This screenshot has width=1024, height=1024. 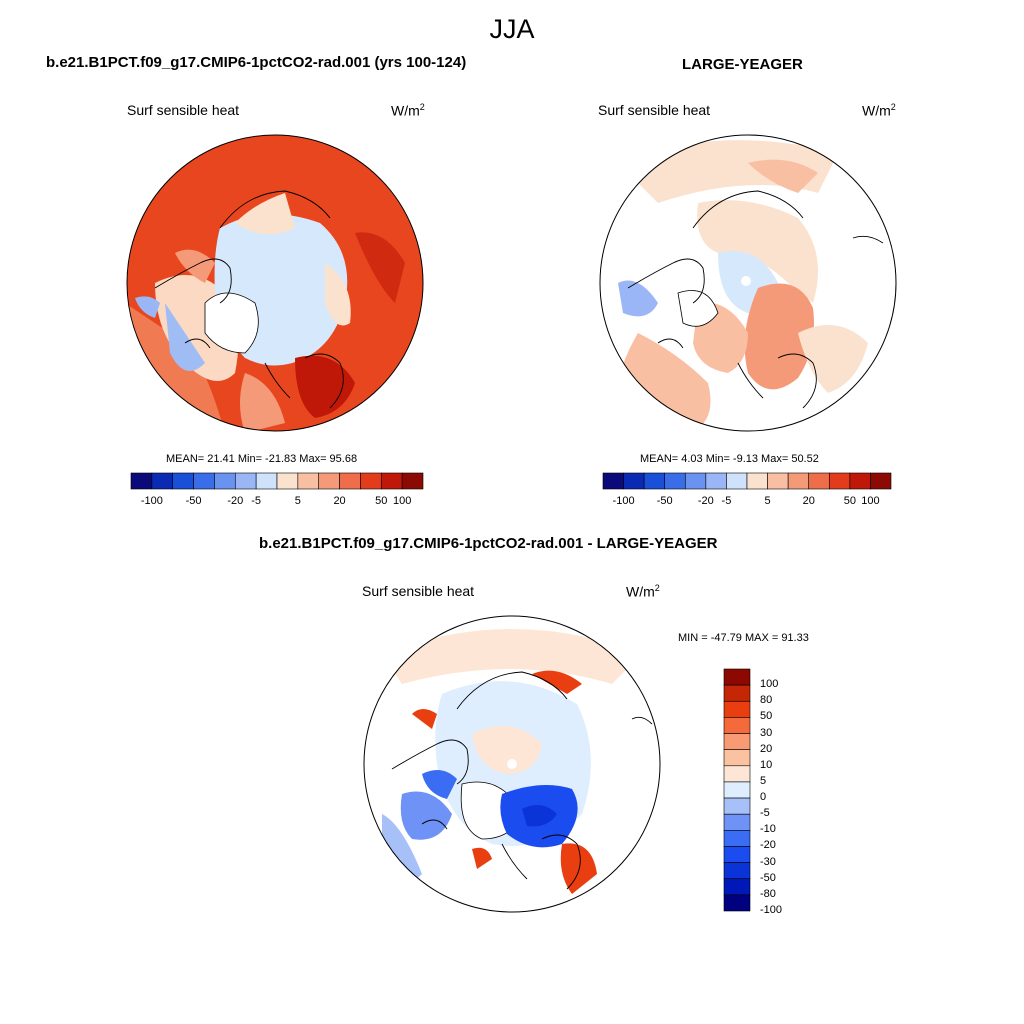 I want to click on panel2-polar-map, so click(x=748, y=283).